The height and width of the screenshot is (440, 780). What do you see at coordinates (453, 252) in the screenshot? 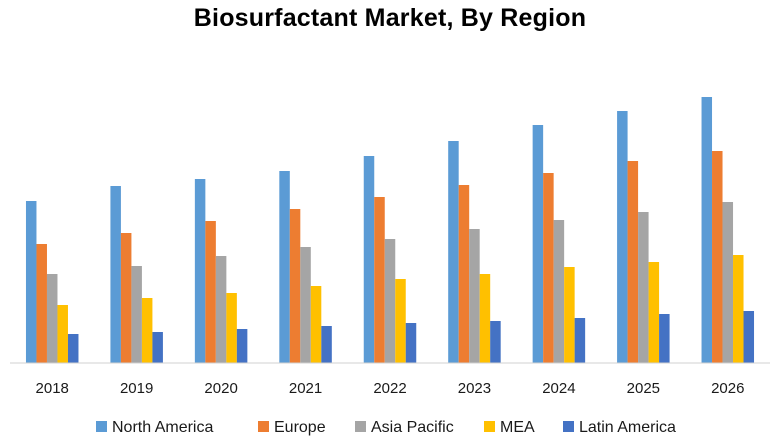
I see `bar-north-america-2023` at bounding box center [453, 252].